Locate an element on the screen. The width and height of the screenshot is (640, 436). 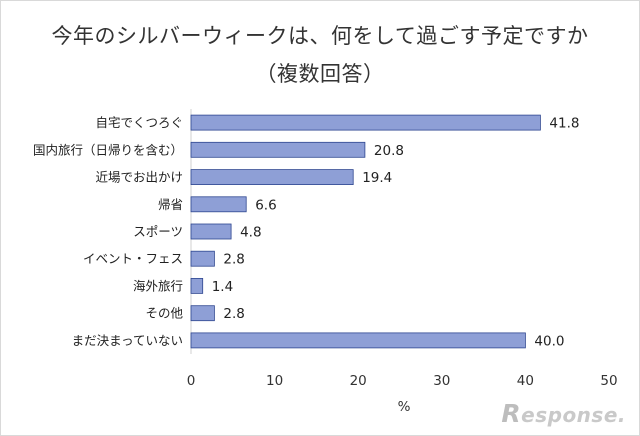
x-tick-label: 40 is located at coordinates (525, 381).